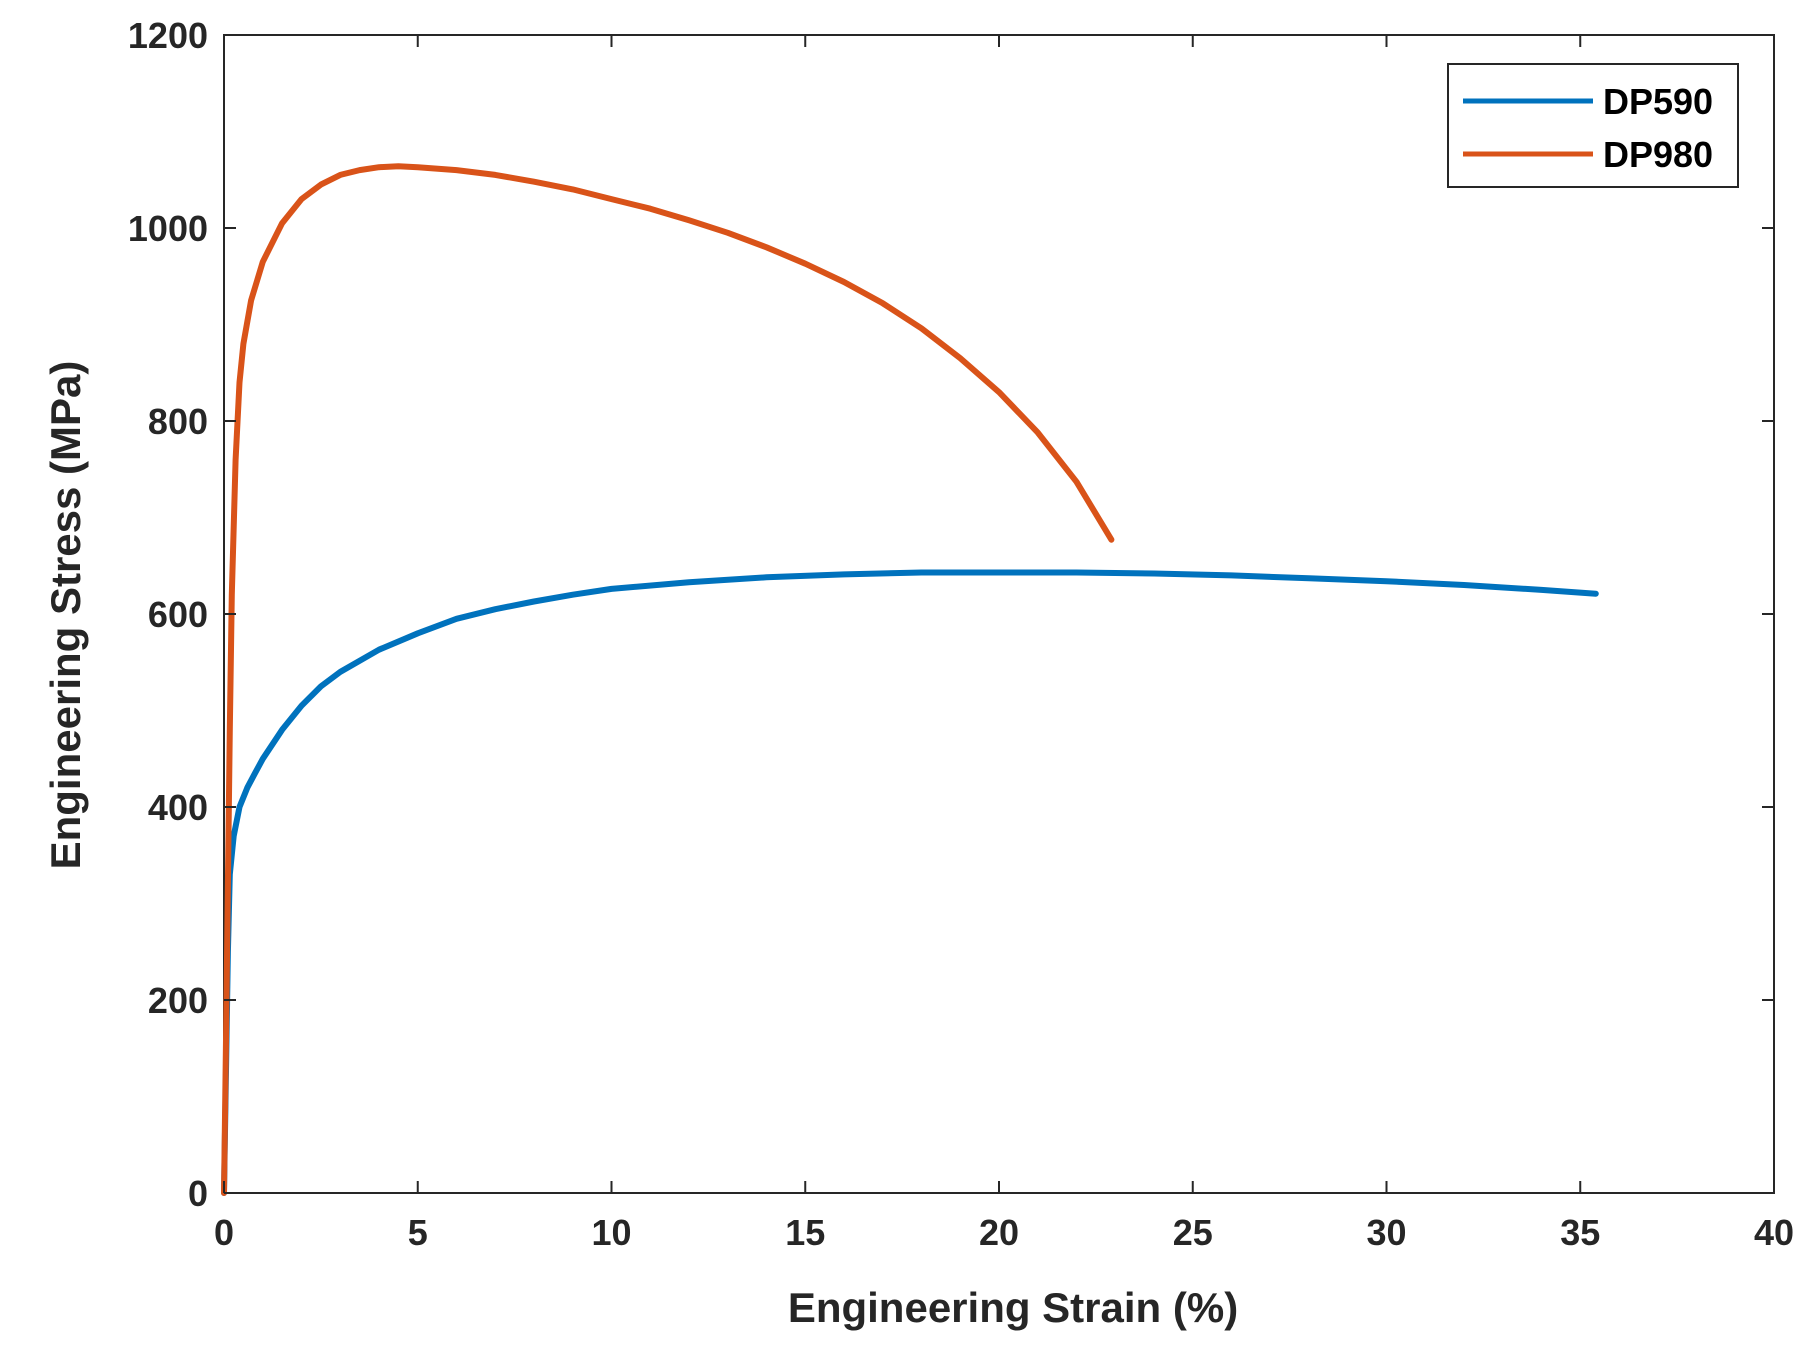 Image resolution: width=1811 pixels, height=1349 pixels. I want to click on x-tick-label: 0, so click(224, 1232).